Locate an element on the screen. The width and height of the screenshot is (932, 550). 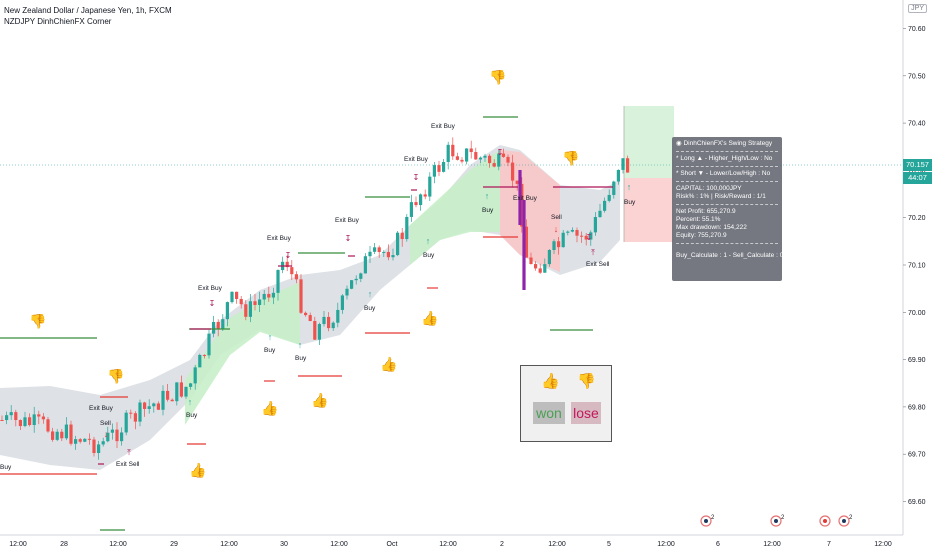
price-label: 70.50 is located at coordinates (917, 76).